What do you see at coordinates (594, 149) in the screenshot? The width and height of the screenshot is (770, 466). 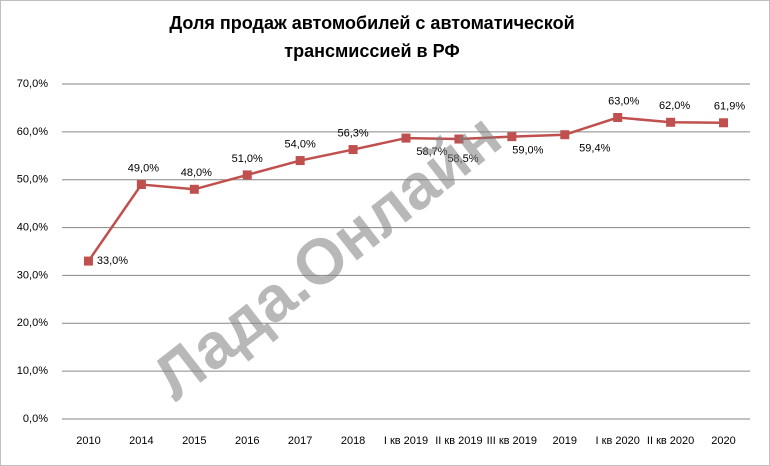 I see `data-label: 59,4%` at bounding box center [594, 149].